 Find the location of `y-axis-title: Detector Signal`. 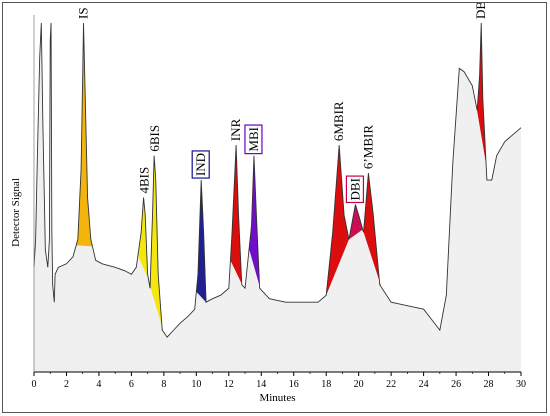

y-axis-title: Detector Signal is located at coordinates (16, 212).